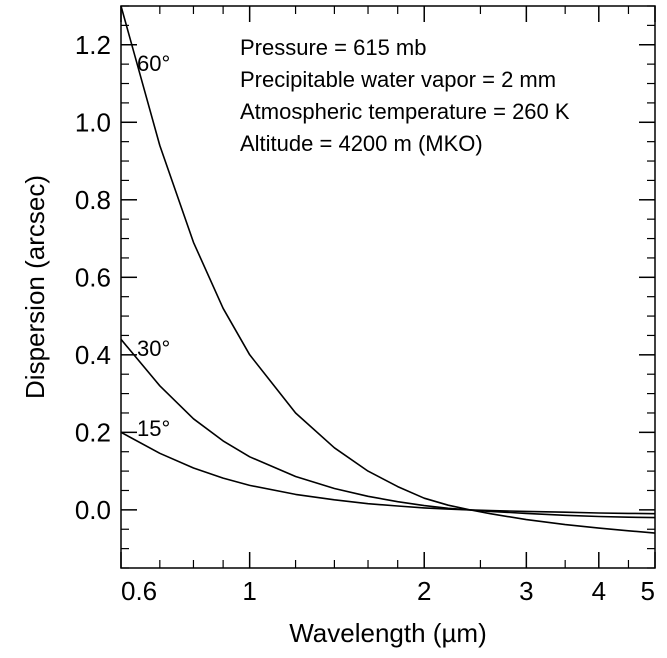 The image size is (667, 658). I want to click on series-label: 15°, so click(153, 428).